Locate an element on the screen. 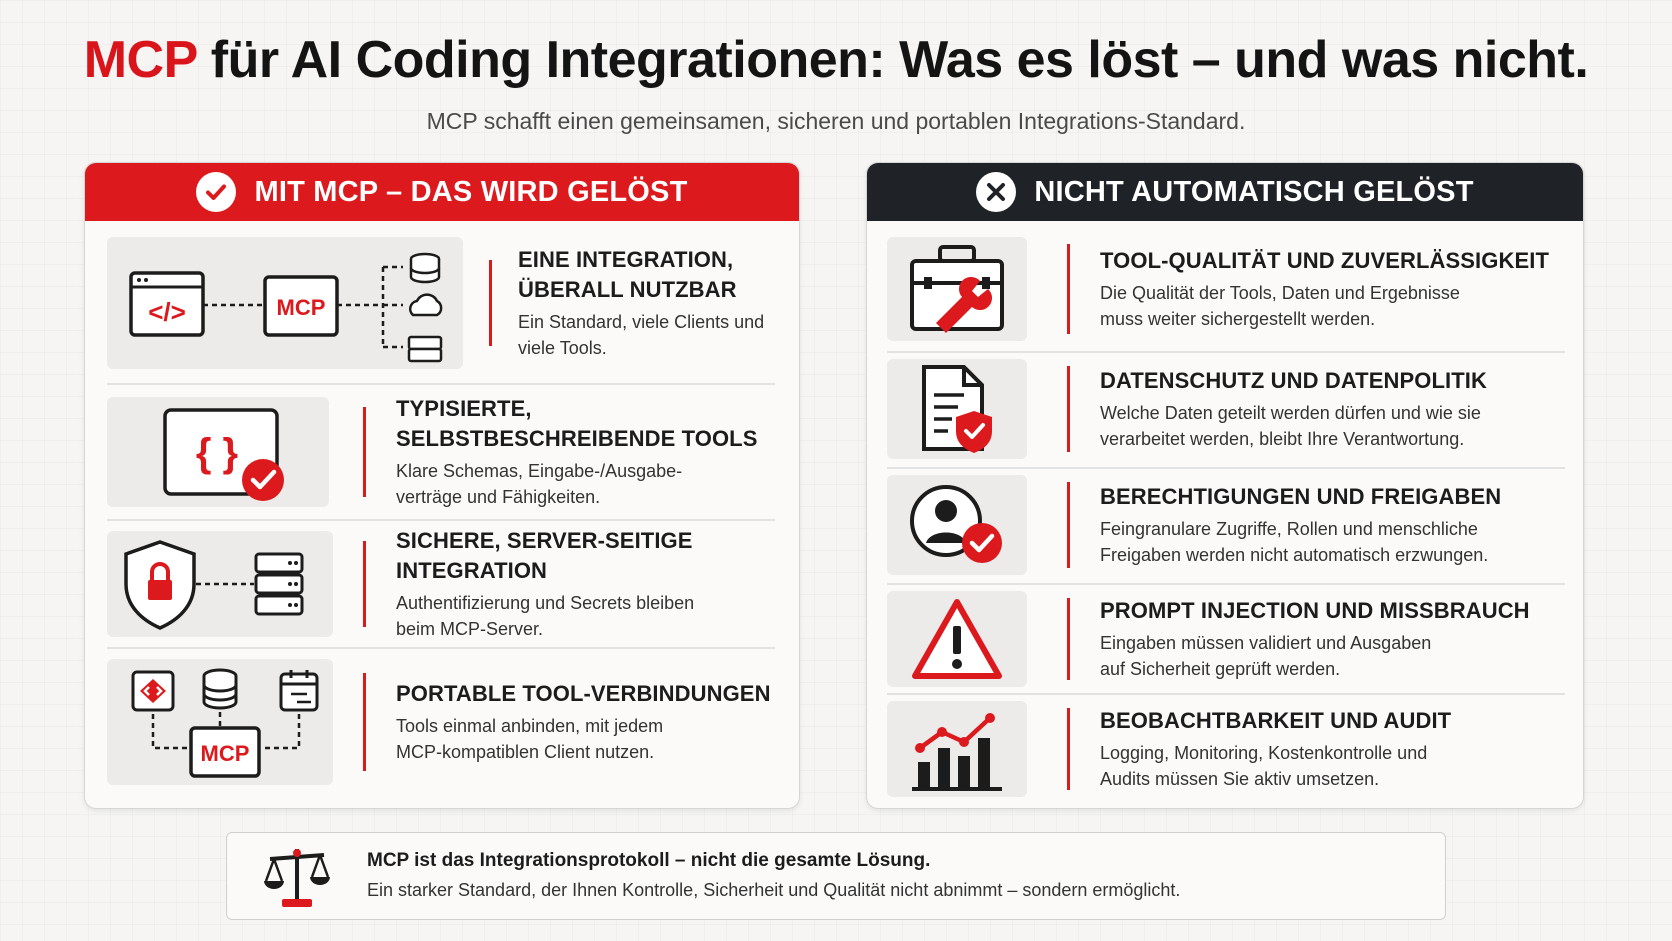  solved-item-title: EINE INTEGRATION, is located at coordinates (626, 259).